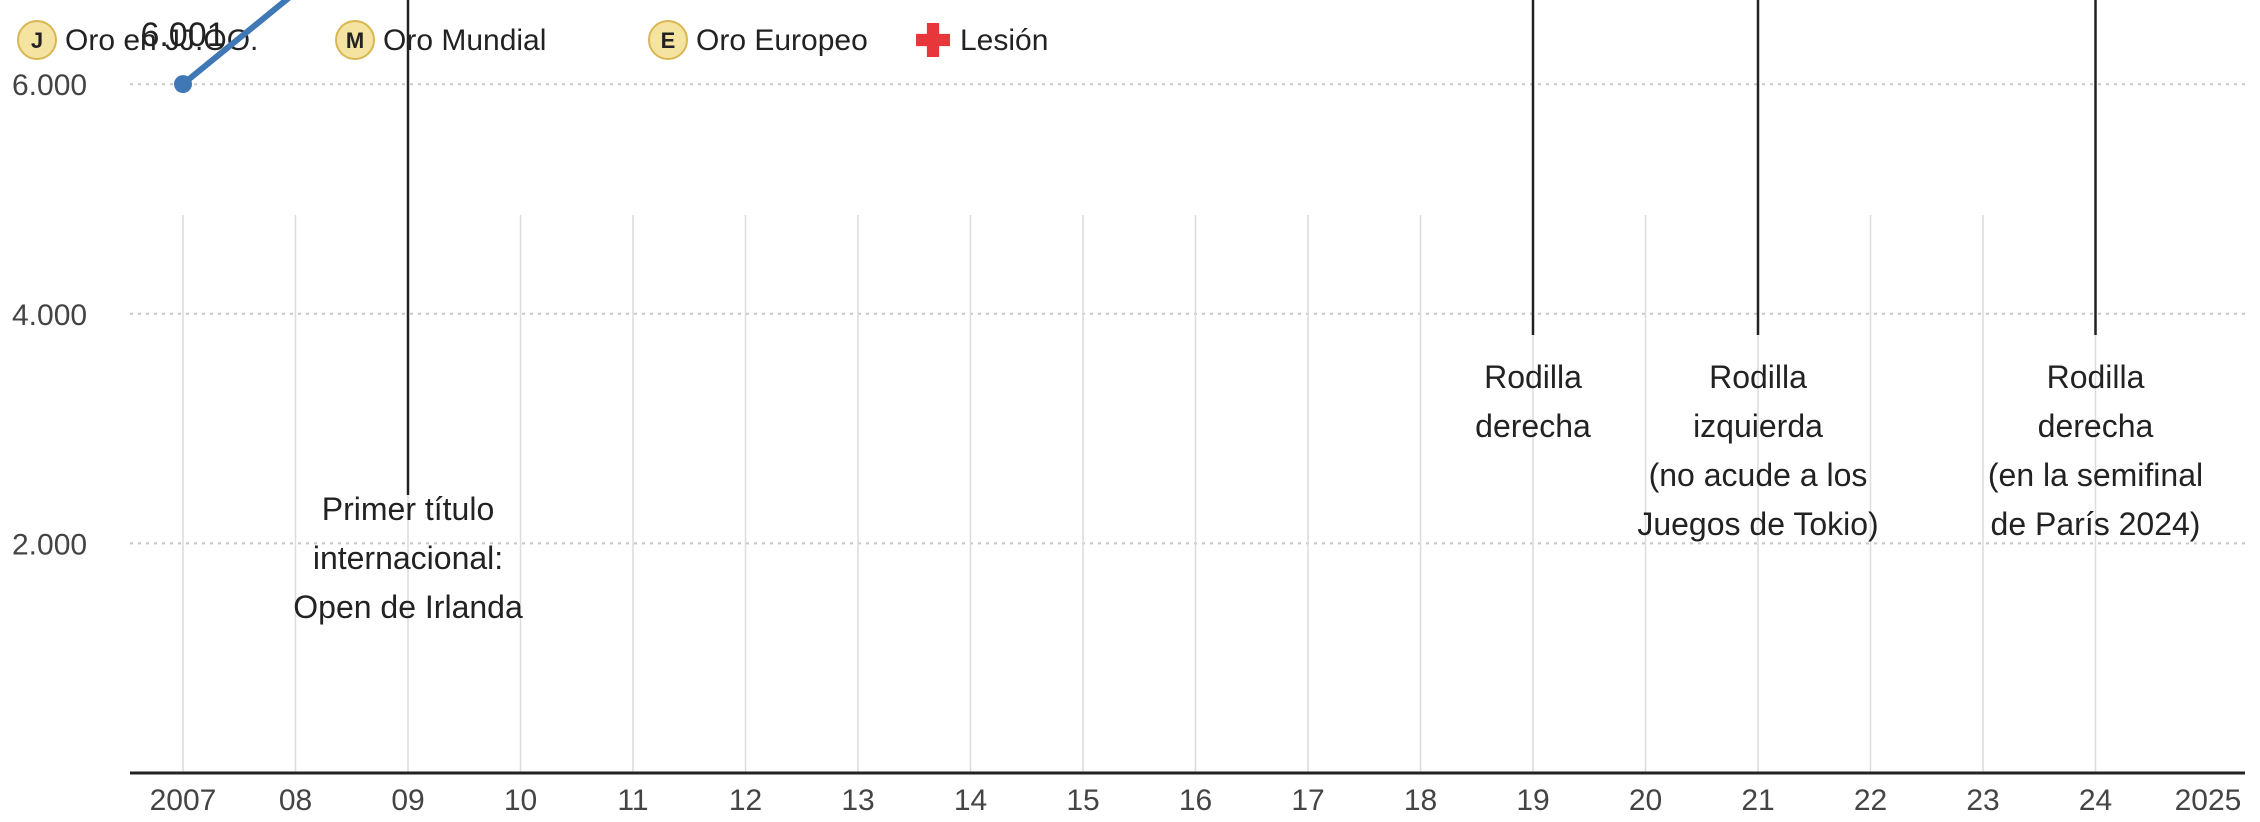  I want to click on annotation-line: Primer título, so click(408, 509).